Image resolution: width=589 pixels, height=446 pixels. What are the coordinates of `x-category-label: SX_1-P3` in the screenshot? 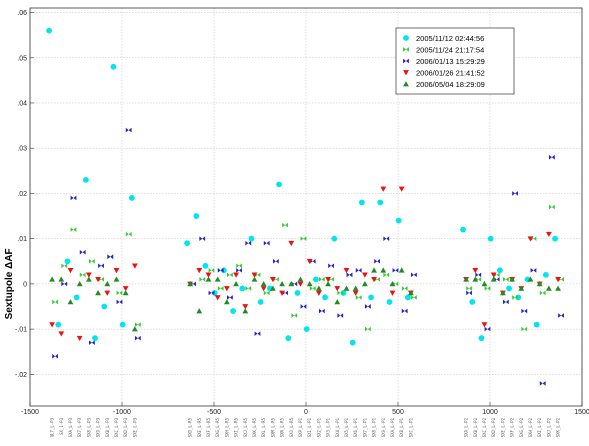 It's located at (61, 425).